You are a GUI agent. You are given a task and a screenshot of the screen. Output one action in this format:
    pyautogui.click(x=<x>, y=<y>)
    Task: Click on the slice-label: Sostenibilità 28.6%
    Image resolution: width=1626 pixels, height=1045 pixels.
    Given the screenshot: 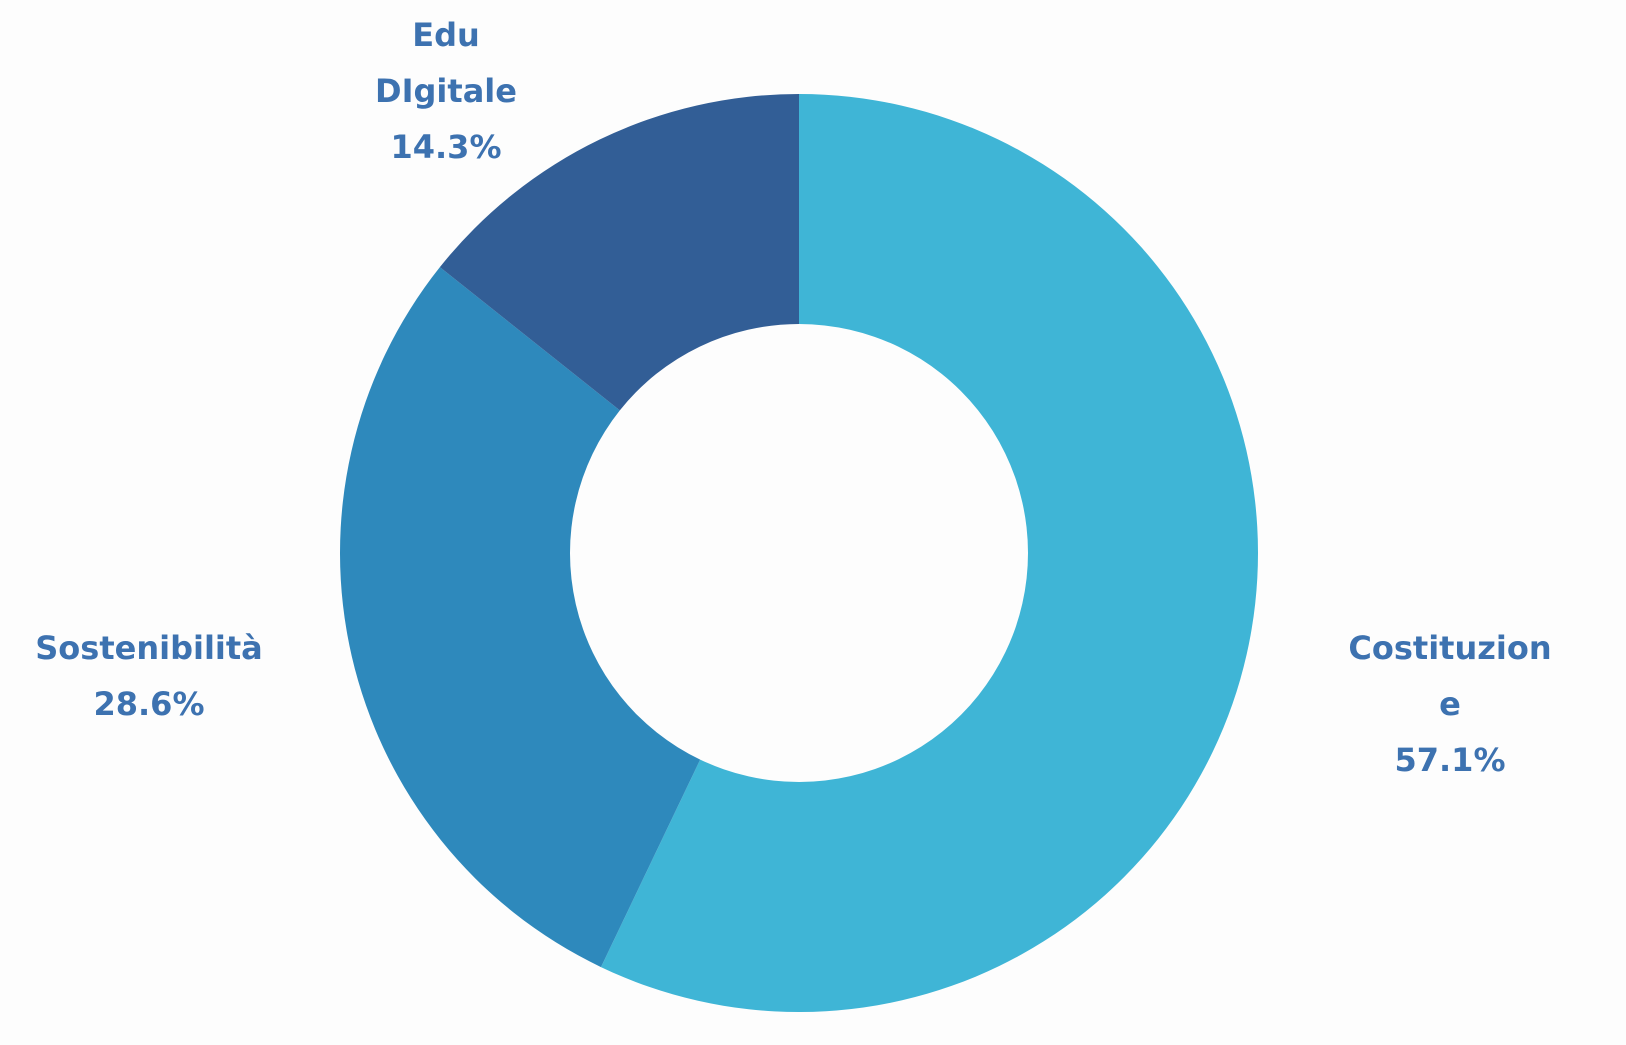 What is the action you would take?
    pyautogui.click(x=149, y=676)
    